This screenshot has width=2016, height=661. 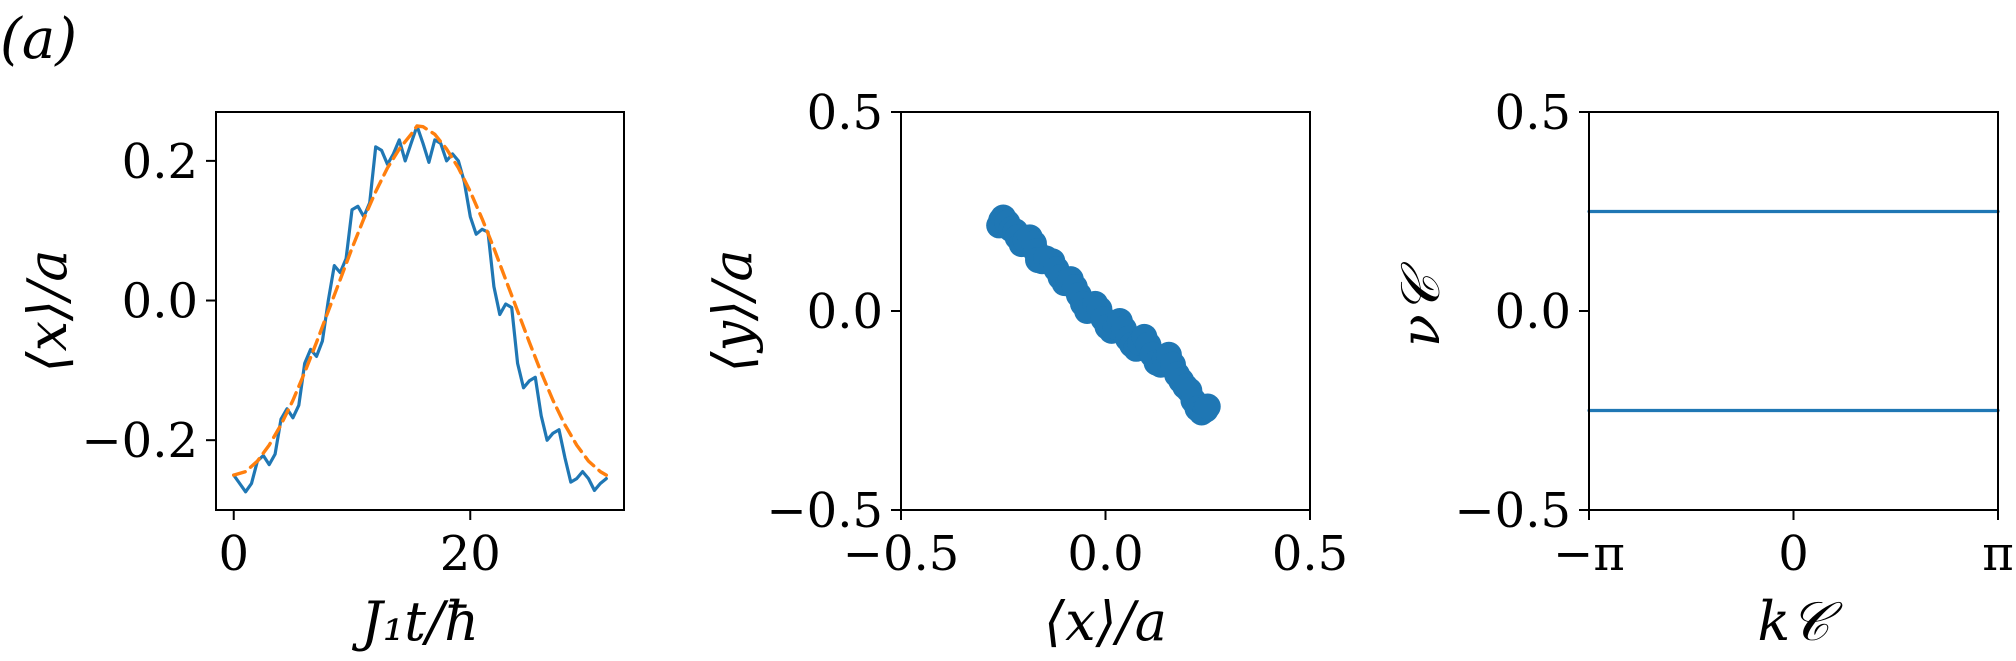 What do you see at coordinates (1998, 554) in the screenshot?
I see `x-tick-label: π` at bounding box center [1998, 554].